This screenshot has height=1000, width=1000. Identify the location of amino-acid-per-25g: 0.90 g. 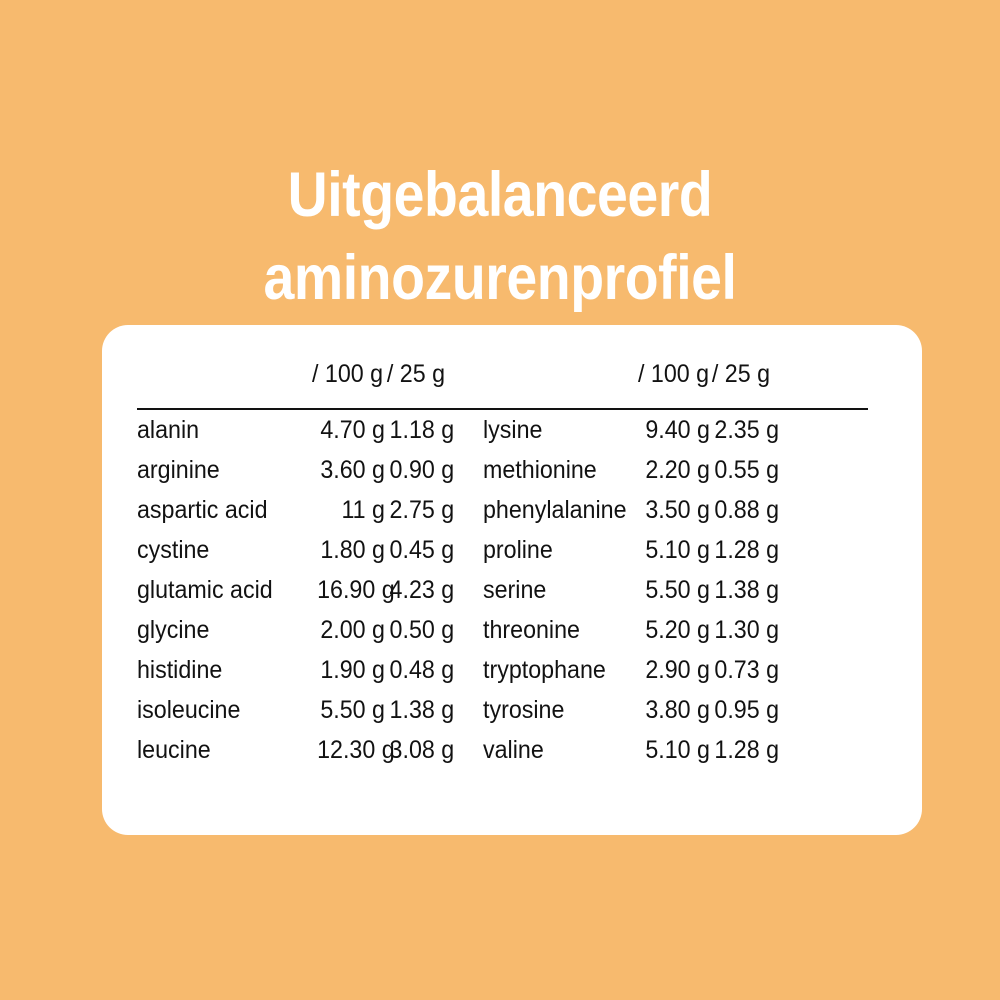
(422, 470).